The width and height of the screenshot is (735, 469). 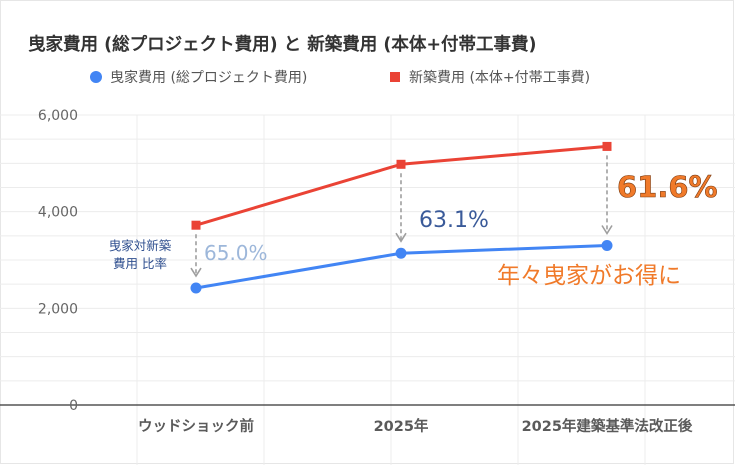 I want to click on highlight-text: 年々曳家がお得に, so click(x=589, y=276).